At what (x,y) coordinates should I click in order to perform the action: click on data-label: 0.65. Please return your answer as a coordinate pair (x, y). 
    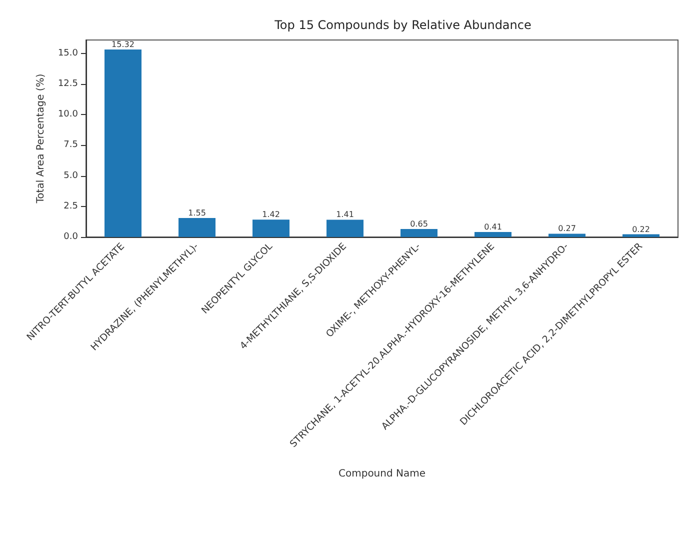
    Looking at the image, I should click on (419, 224).